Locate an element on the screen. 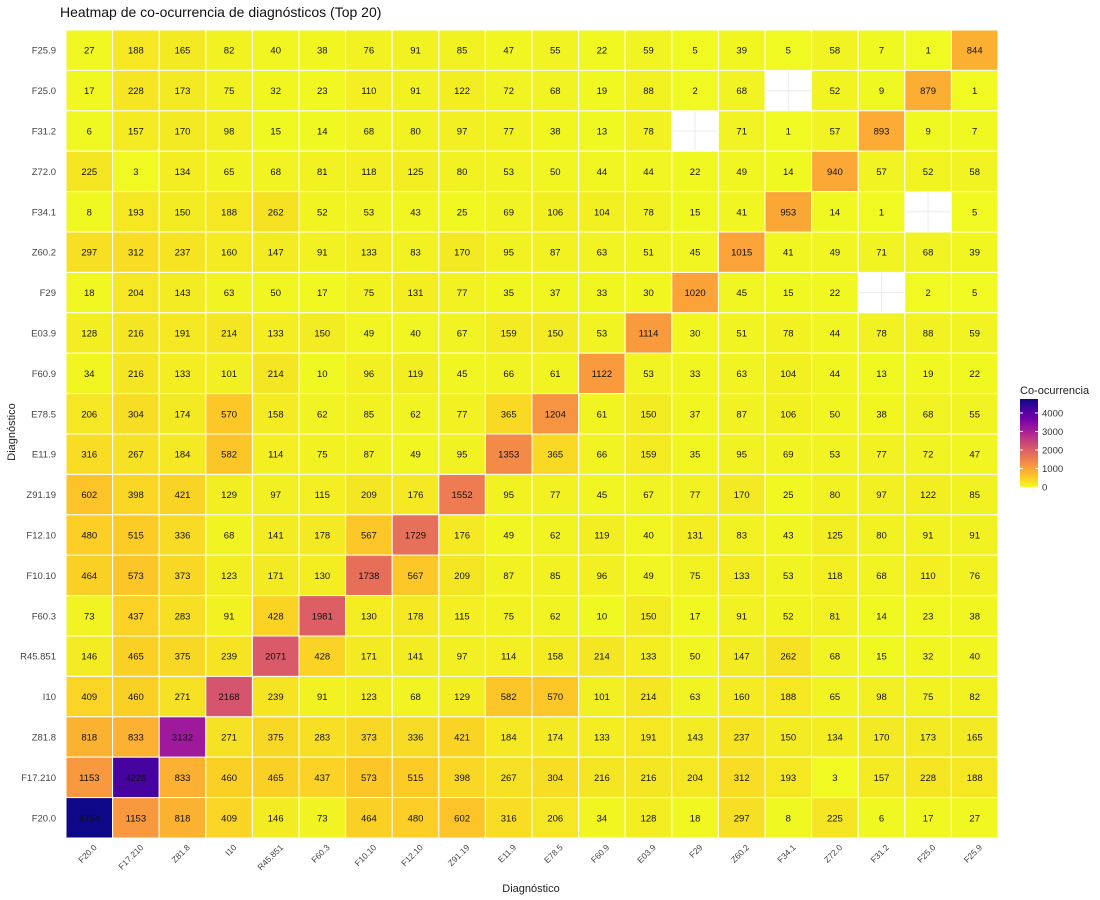 Image resolution: width=1100 pixels, height=900 pixels. cell-value-label: 52 is located at coordinates (835, 91).